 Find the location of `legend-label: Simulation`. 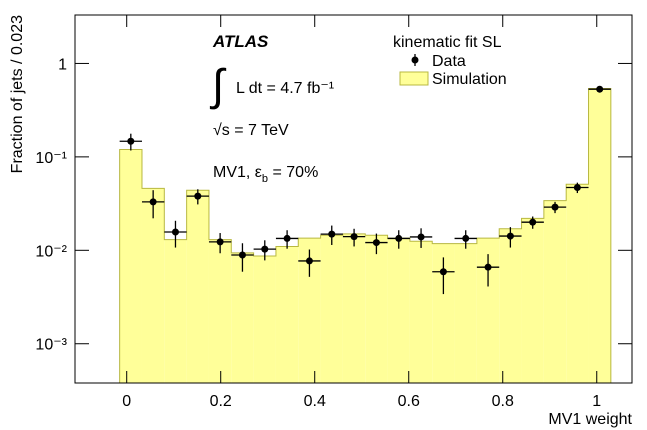

legend-label: Simulation is located at coordinates (469, 79).